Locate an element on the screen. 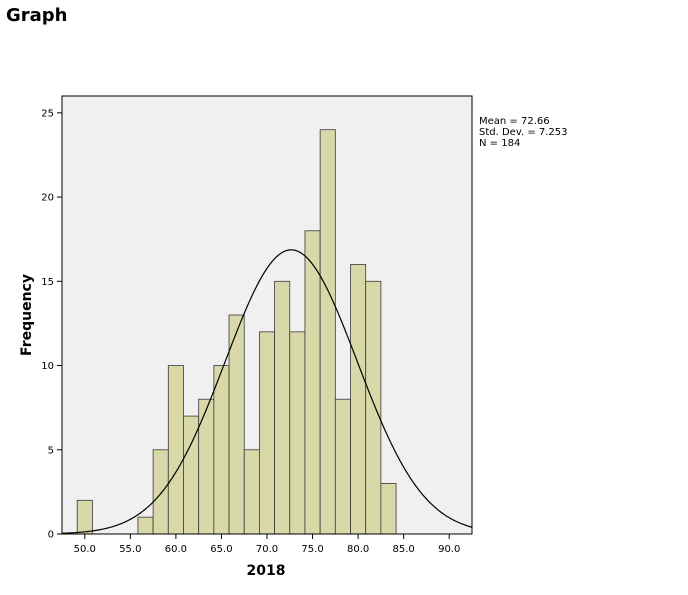  stats-std-dev: Std. Dev. = 7.253 is located at coordinates (523, 132).